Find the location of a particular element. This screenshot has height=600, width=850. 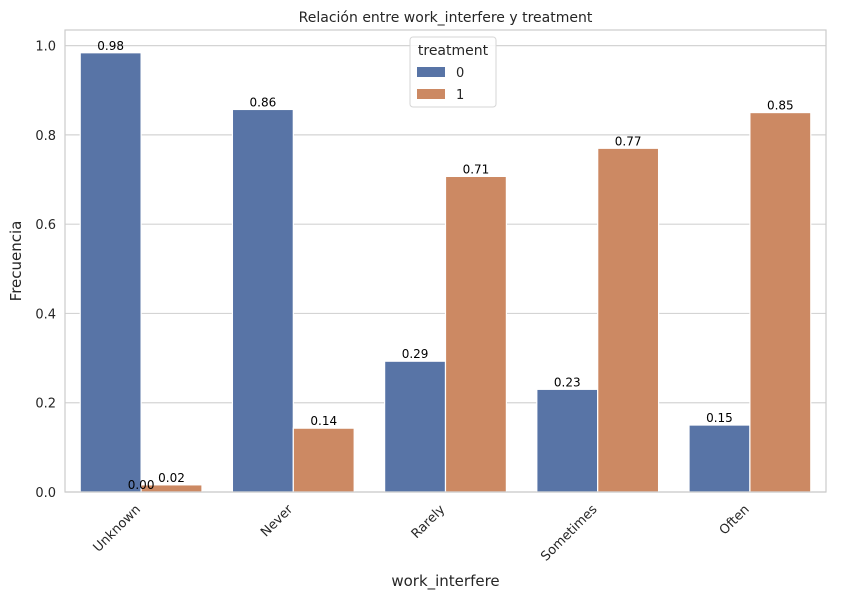

x-tick-label: Rarely is located at coordinates (429, 522).